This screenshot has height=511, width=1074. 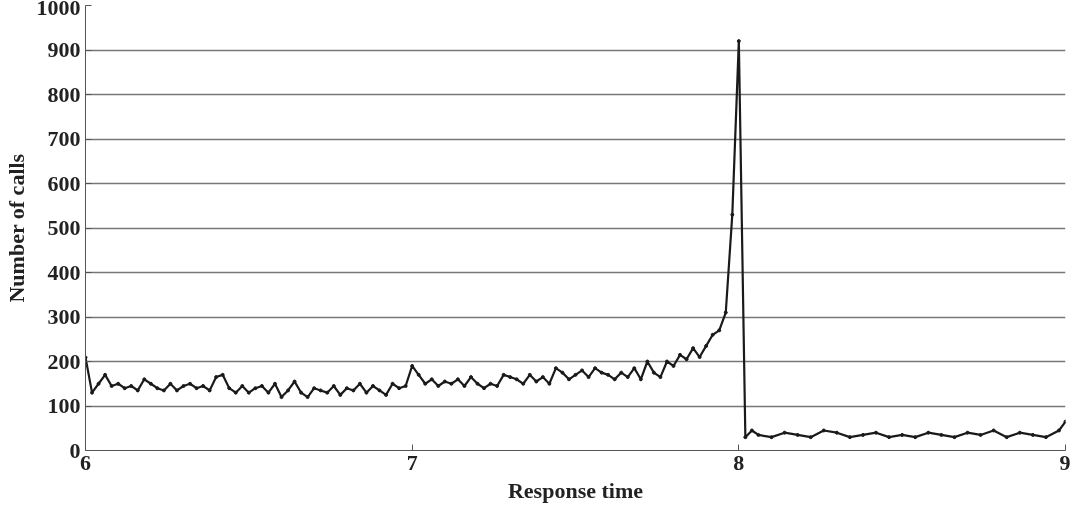 I want to click on x-tick-label: 9, so click(x=1065, y=462).